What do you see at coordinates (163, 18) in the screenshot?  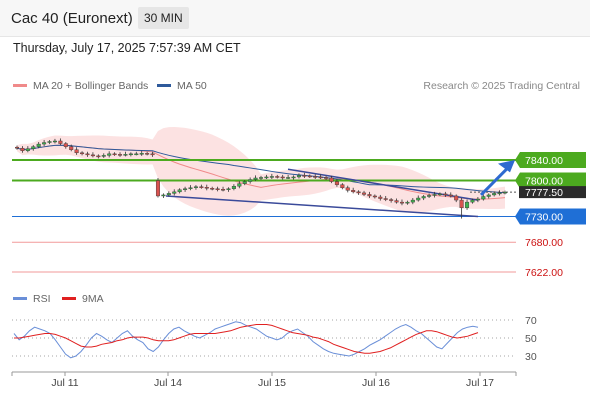 I see `timeframe-button: 30 MIN` at bounding box center [163, 18].